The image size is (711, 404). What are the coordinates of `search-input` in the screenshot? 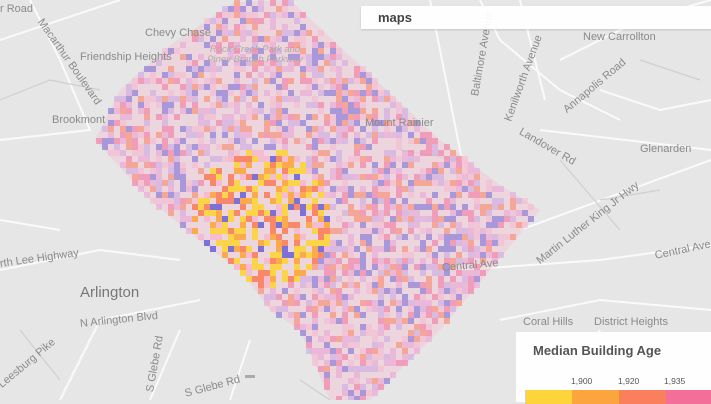 It's located at (519, 15).